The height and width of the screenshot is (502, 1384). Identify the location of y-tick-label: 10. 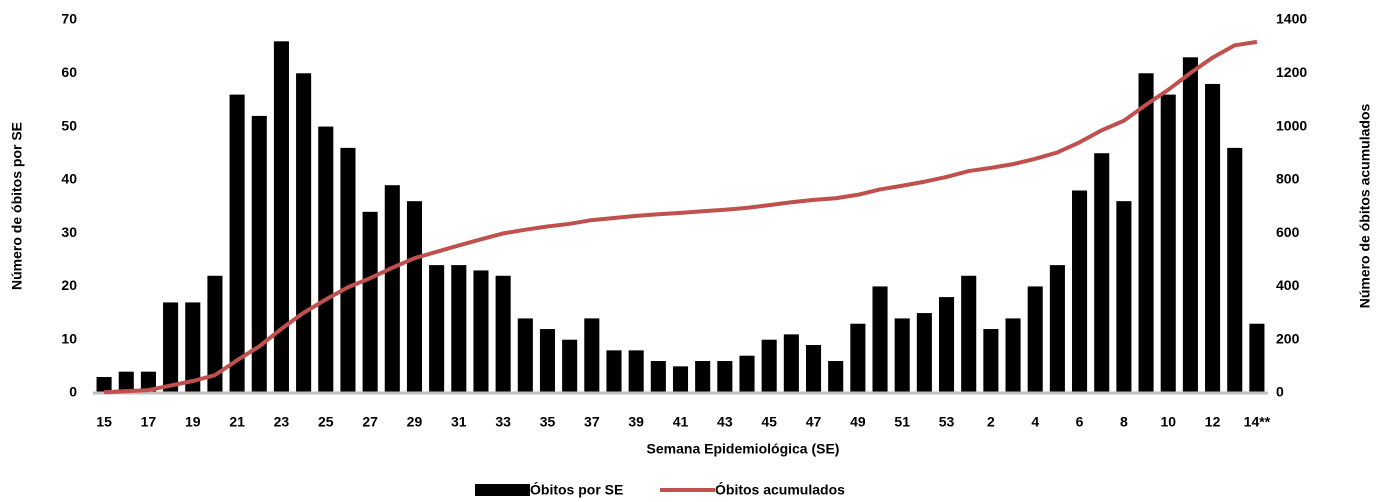
(69, 338).